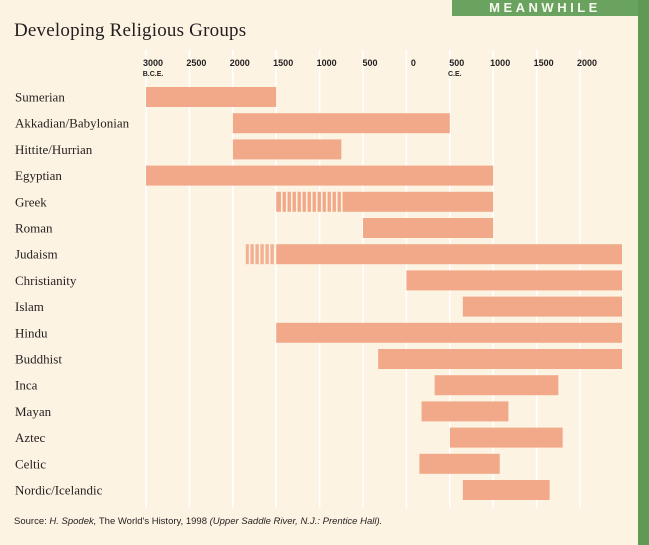 This screenshot has height=545, width=649. I want to click on chart-title: Developing Religious Groups, so click(130, 30).